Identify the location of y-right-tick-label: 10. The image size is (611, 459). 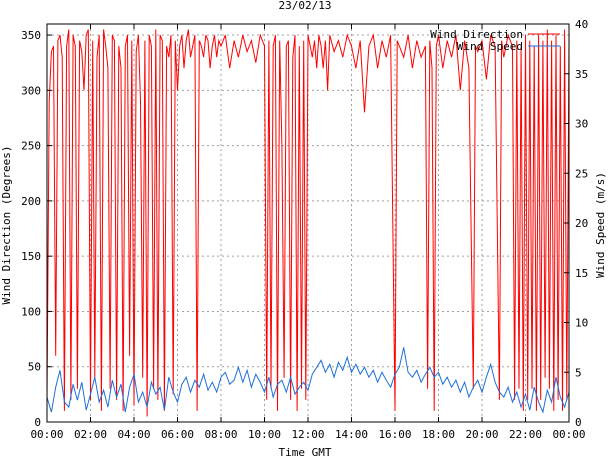
(581, 323).